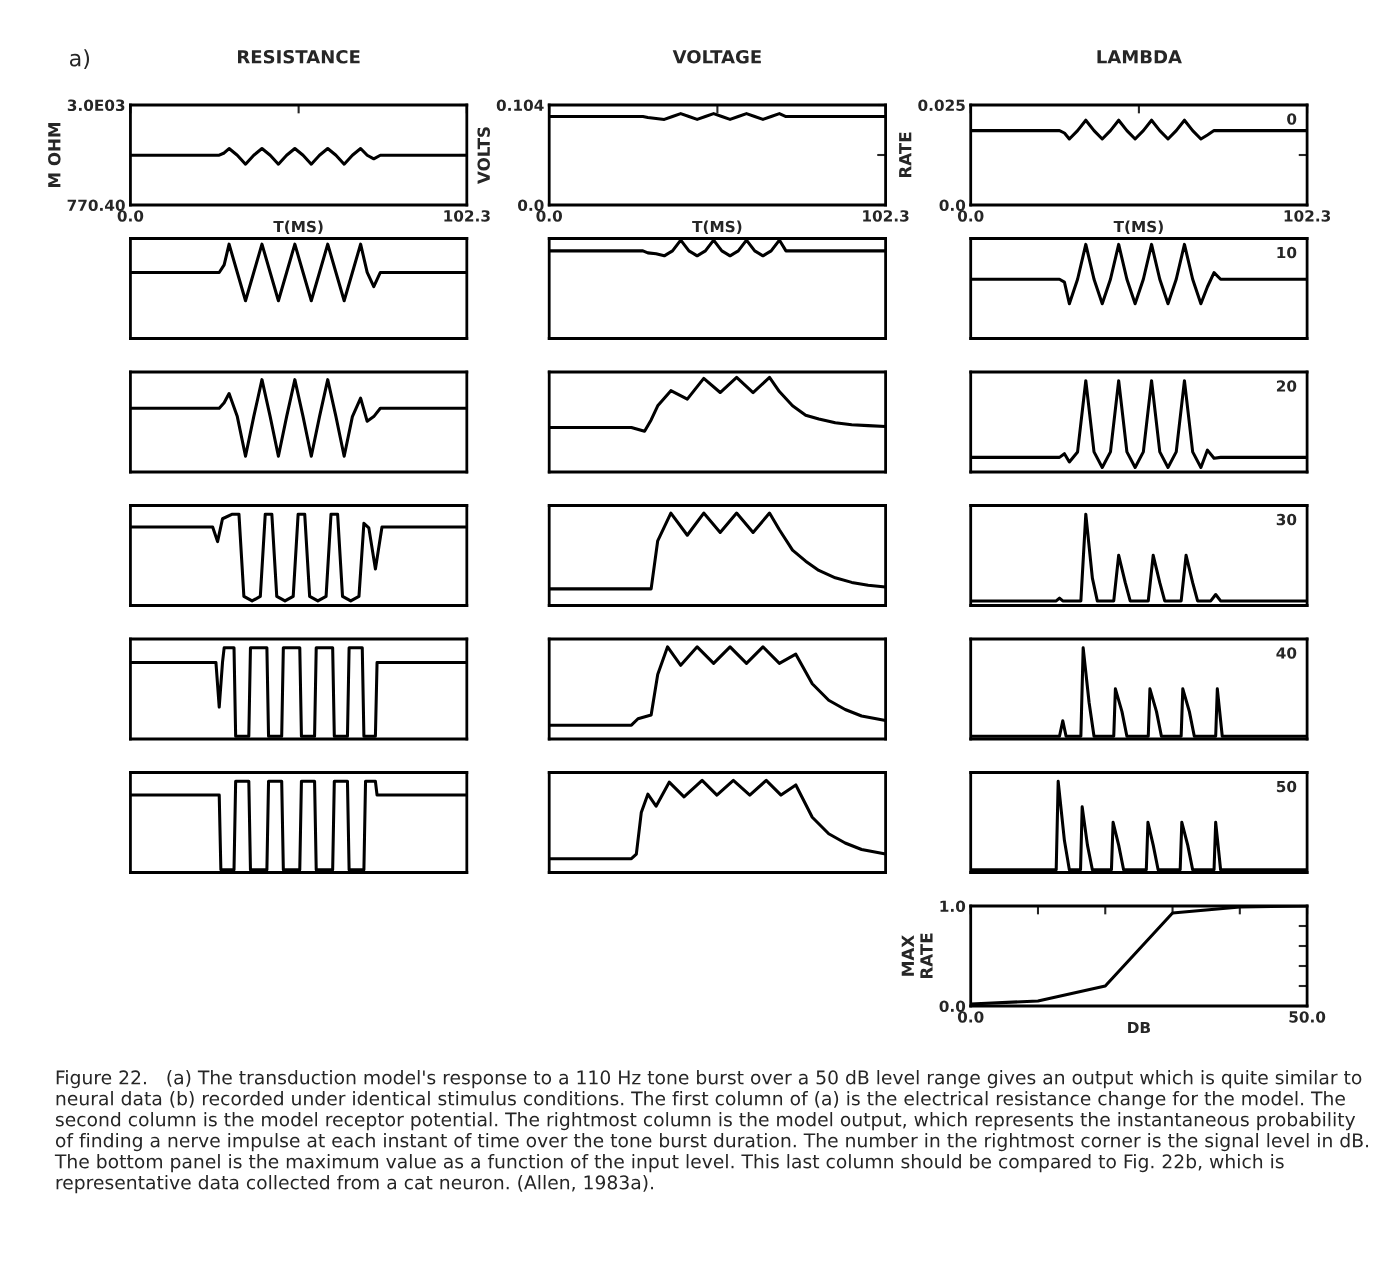  What do you see at coordinates (1287, 252) in the screenshot?
I see `annotation: 10` at bounding box center [1287, 252].